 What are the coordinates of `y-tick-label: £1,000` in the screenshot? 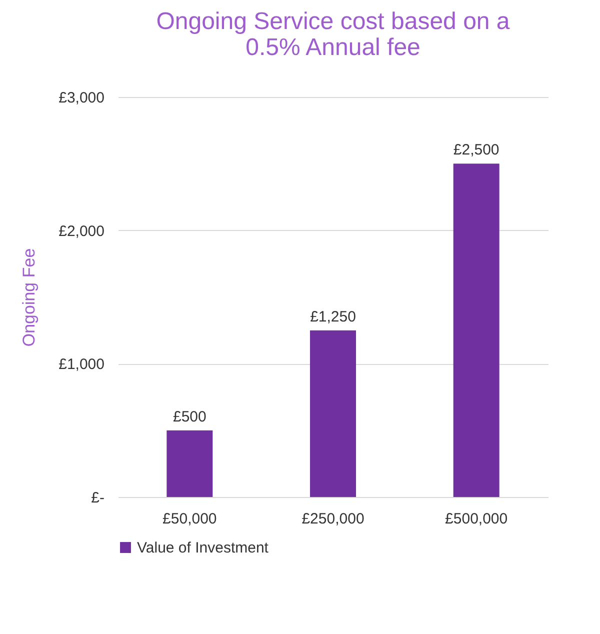 It's located at (81, 365).